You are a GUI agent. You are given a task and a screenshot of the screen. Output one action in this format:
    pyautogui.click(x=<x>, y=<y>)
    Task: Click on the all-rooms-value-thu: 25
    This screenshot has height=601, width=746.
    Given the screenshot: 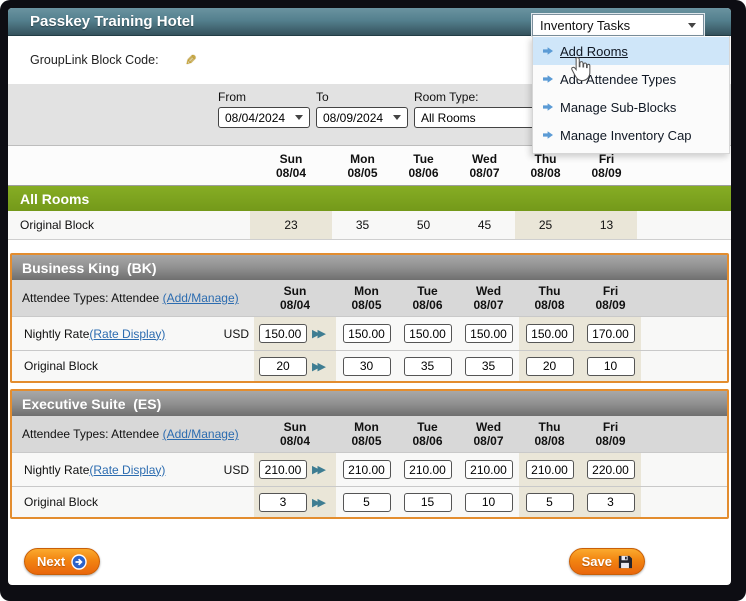 What is the action you would take?
    pyautogui.click(x=545, y=225)
    